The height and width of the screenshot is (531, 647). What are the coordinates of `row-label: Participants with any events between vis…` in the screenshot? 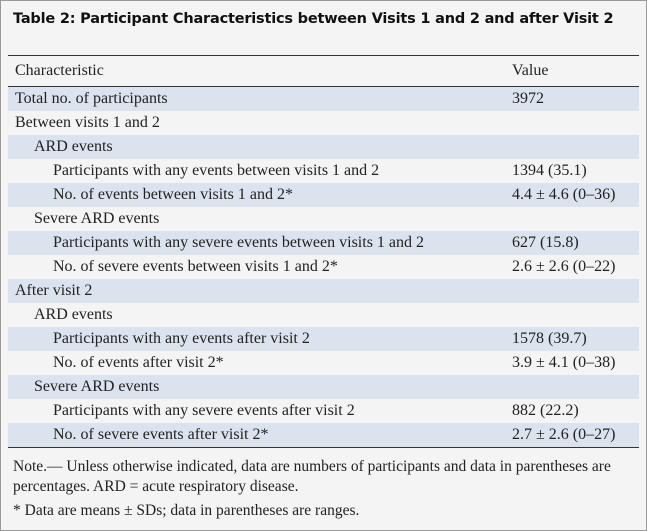 It's located at (216, 170).